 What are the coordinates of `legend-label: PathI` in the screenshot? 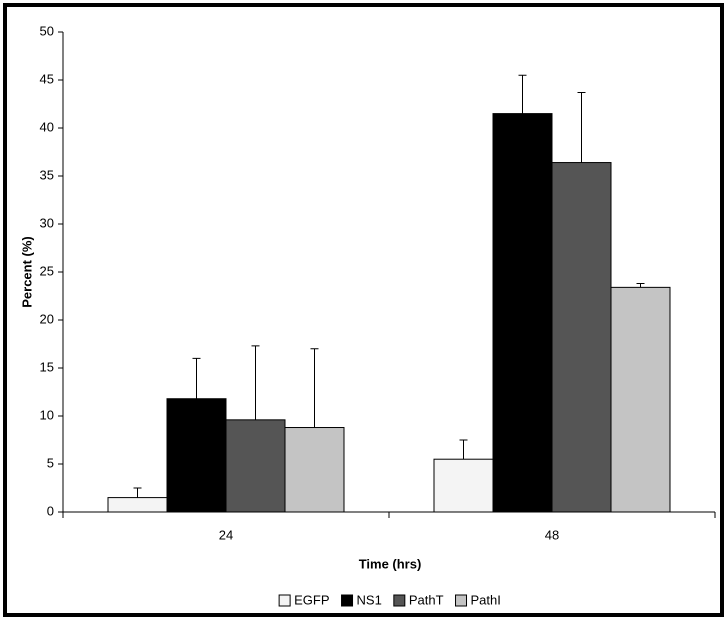 It's located at (486, 599).